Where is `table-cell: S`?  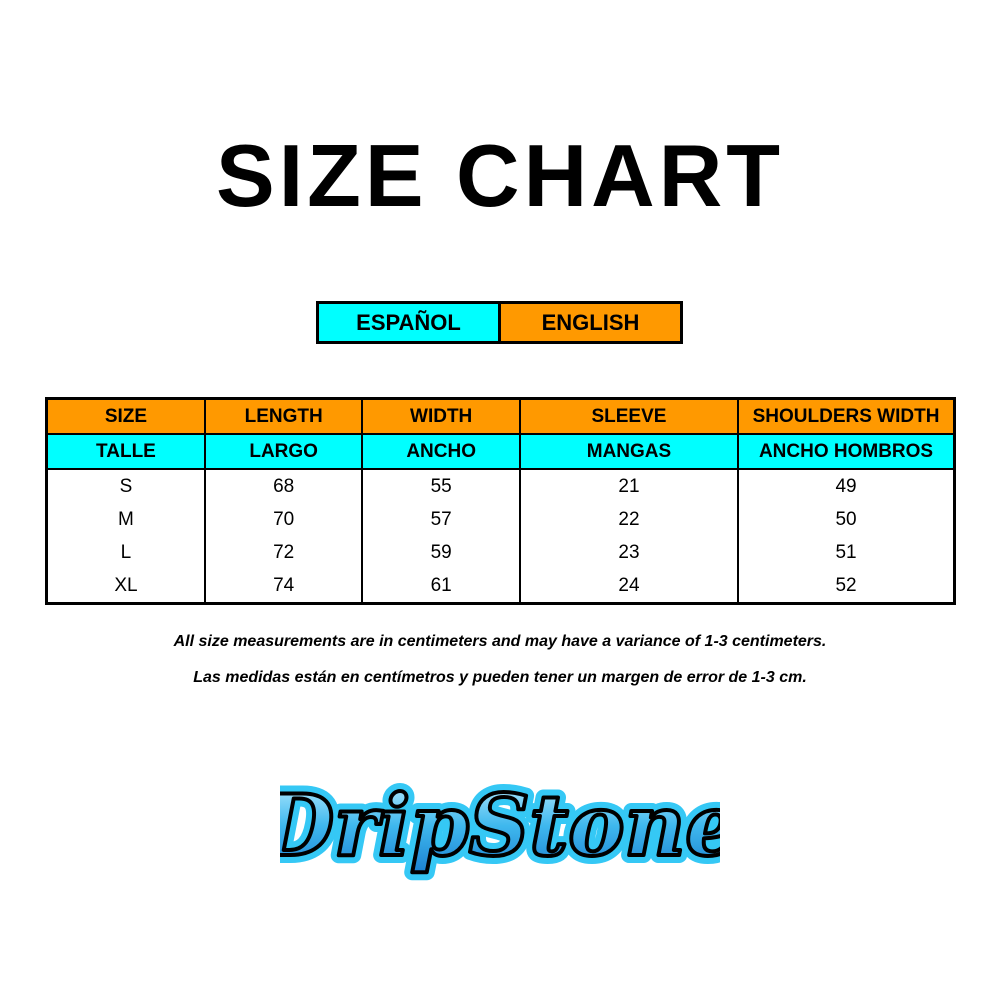 table-cell: S is located at coordinates (126, 486).